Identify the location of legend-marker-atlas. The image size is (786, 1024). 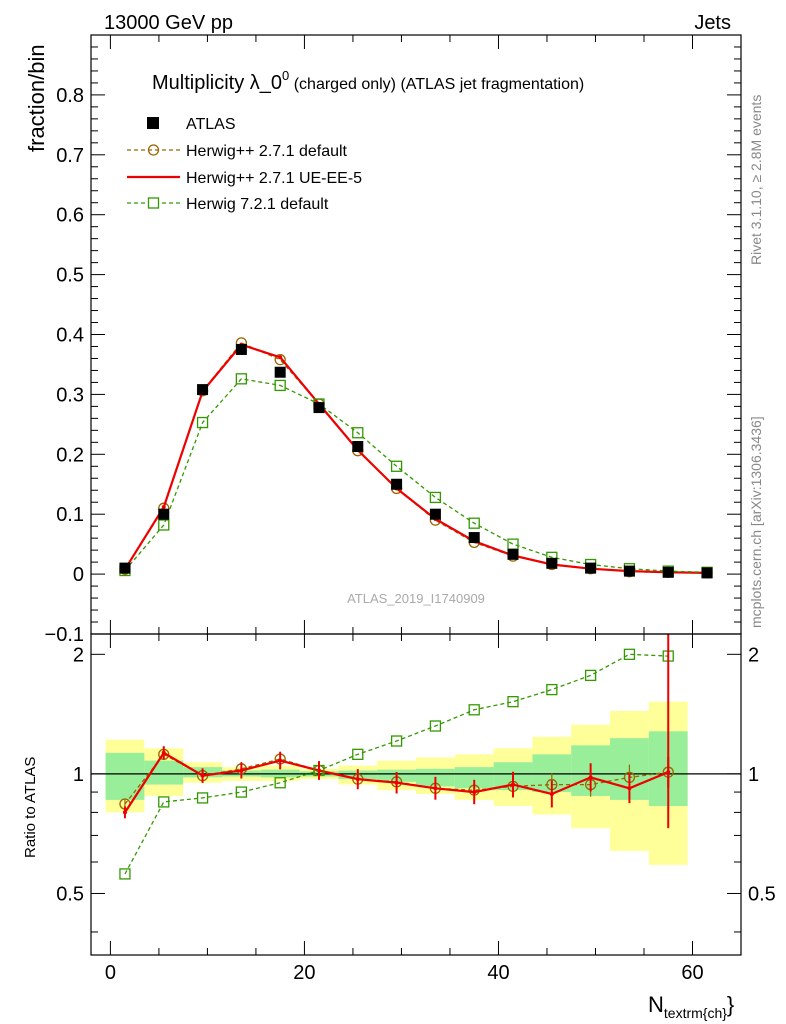
(153, 123).